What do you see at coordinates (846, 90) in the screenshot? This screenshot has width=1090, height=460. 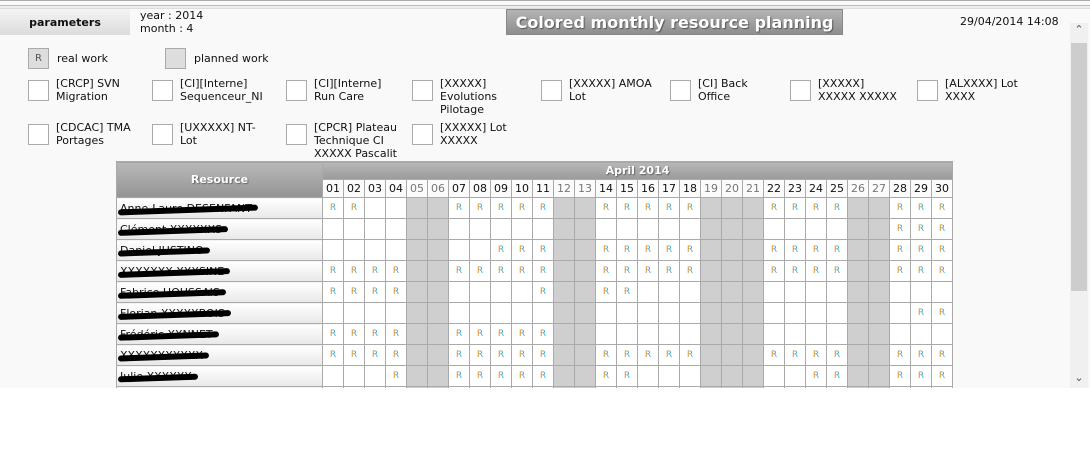 I see `project-filter: [XXXXX] XXXXX XXXXX` at bounding box center [846, 90].